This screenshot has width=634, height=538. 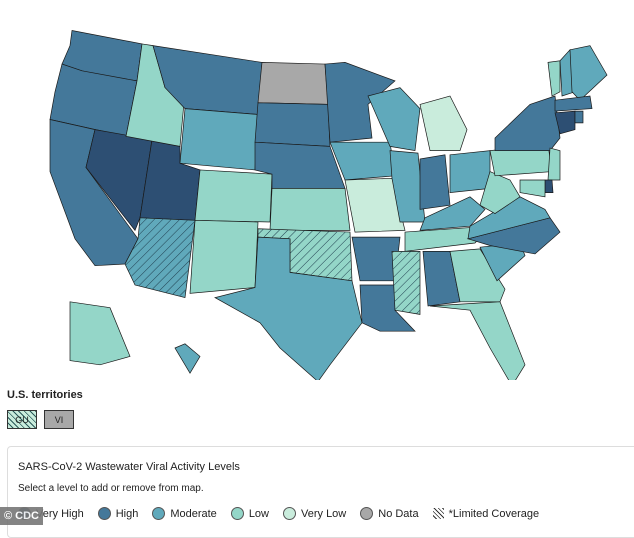 I want to click on legend-very-low: Very Low, so click(x=314, y=513).